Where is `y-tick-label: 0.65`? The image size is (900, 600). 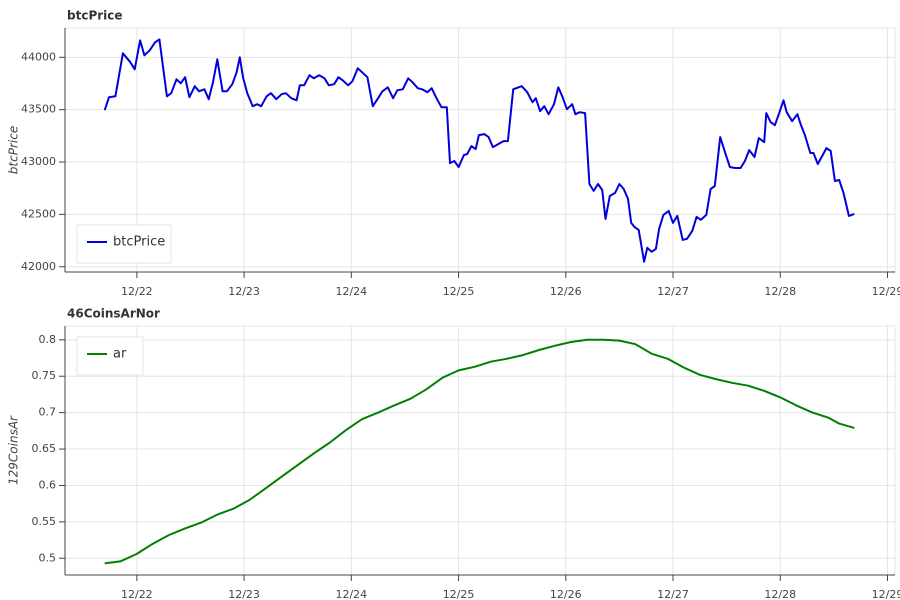
y-tick-label: 0.65 is located at coordinates (44, 448).